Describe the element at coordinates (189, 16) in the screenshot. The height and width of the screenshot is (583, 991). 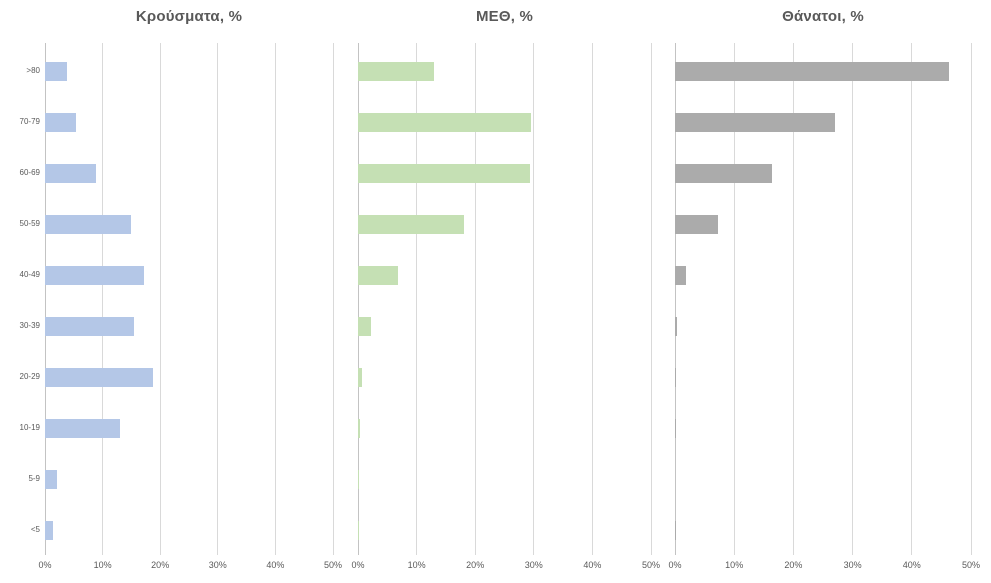
I see `chart-title-cases: Κρούσματα, %` at that location.